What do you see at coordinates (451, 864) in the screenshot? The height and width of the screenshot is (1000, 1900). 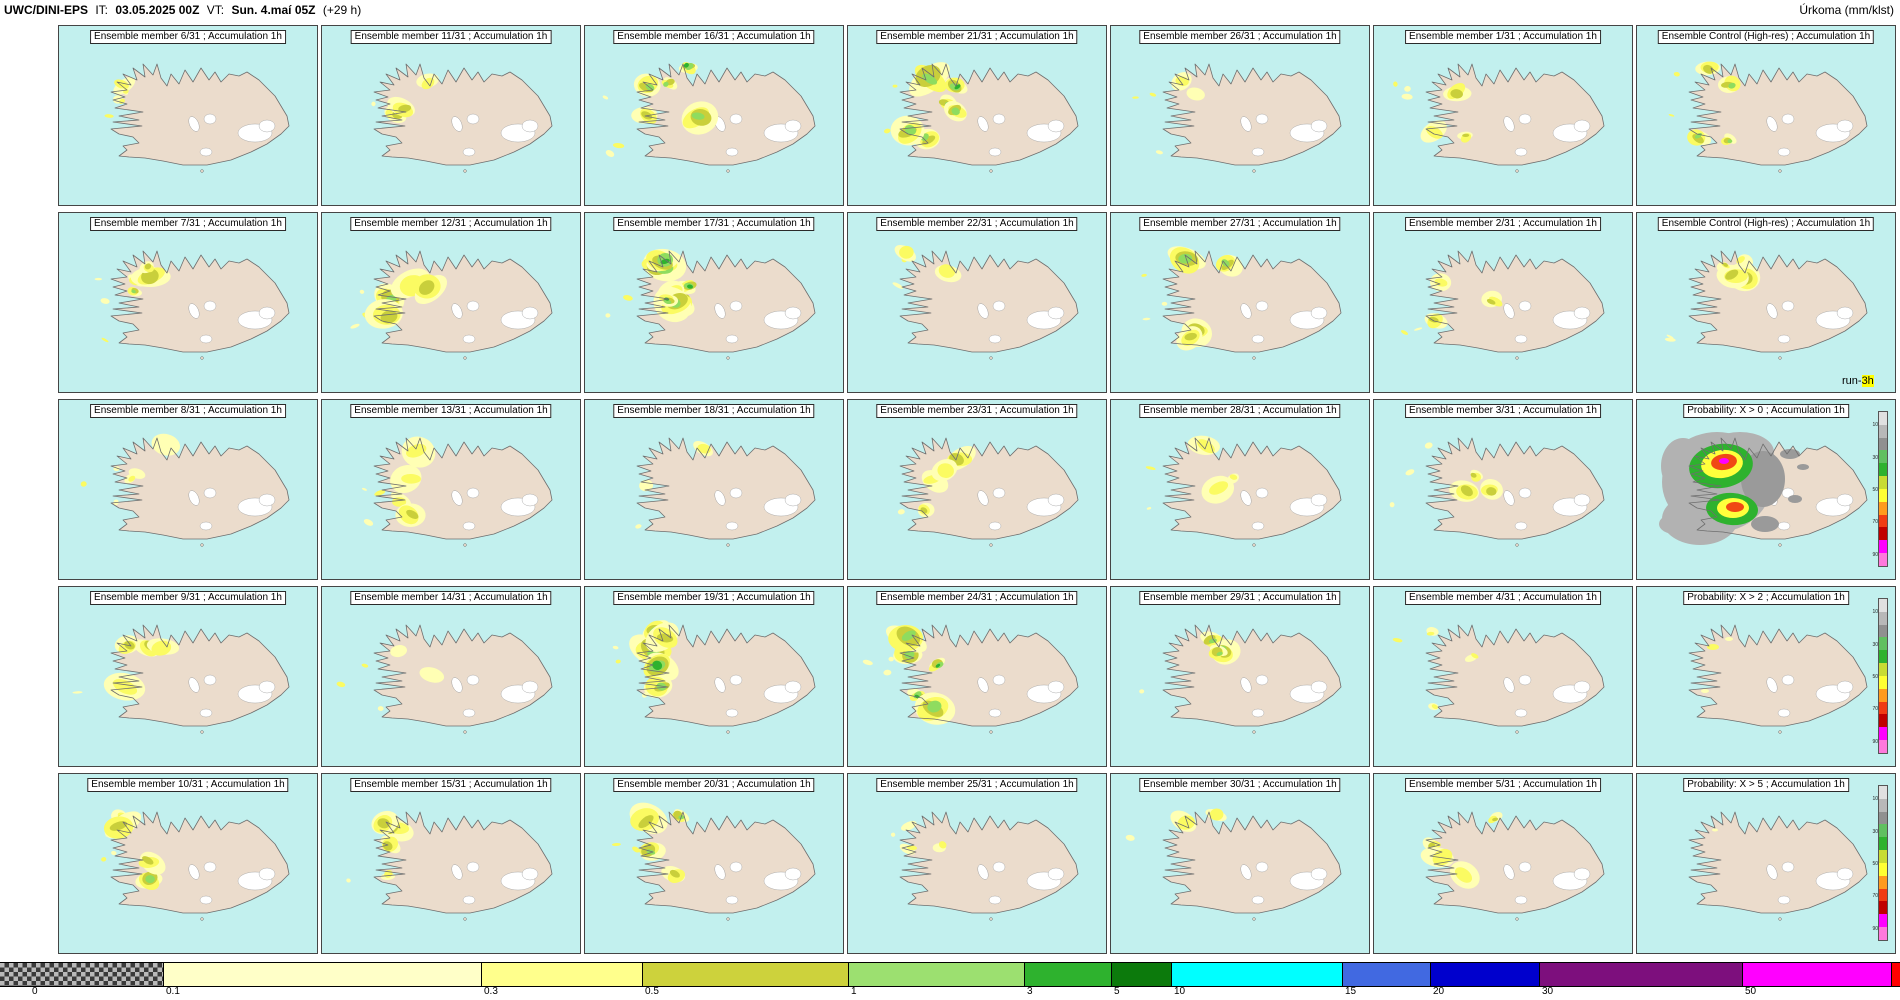 I see `ensemble-member-panel: Ensemble member 15/31 ; Accumulation 1h` at bounding box center [451, 864].